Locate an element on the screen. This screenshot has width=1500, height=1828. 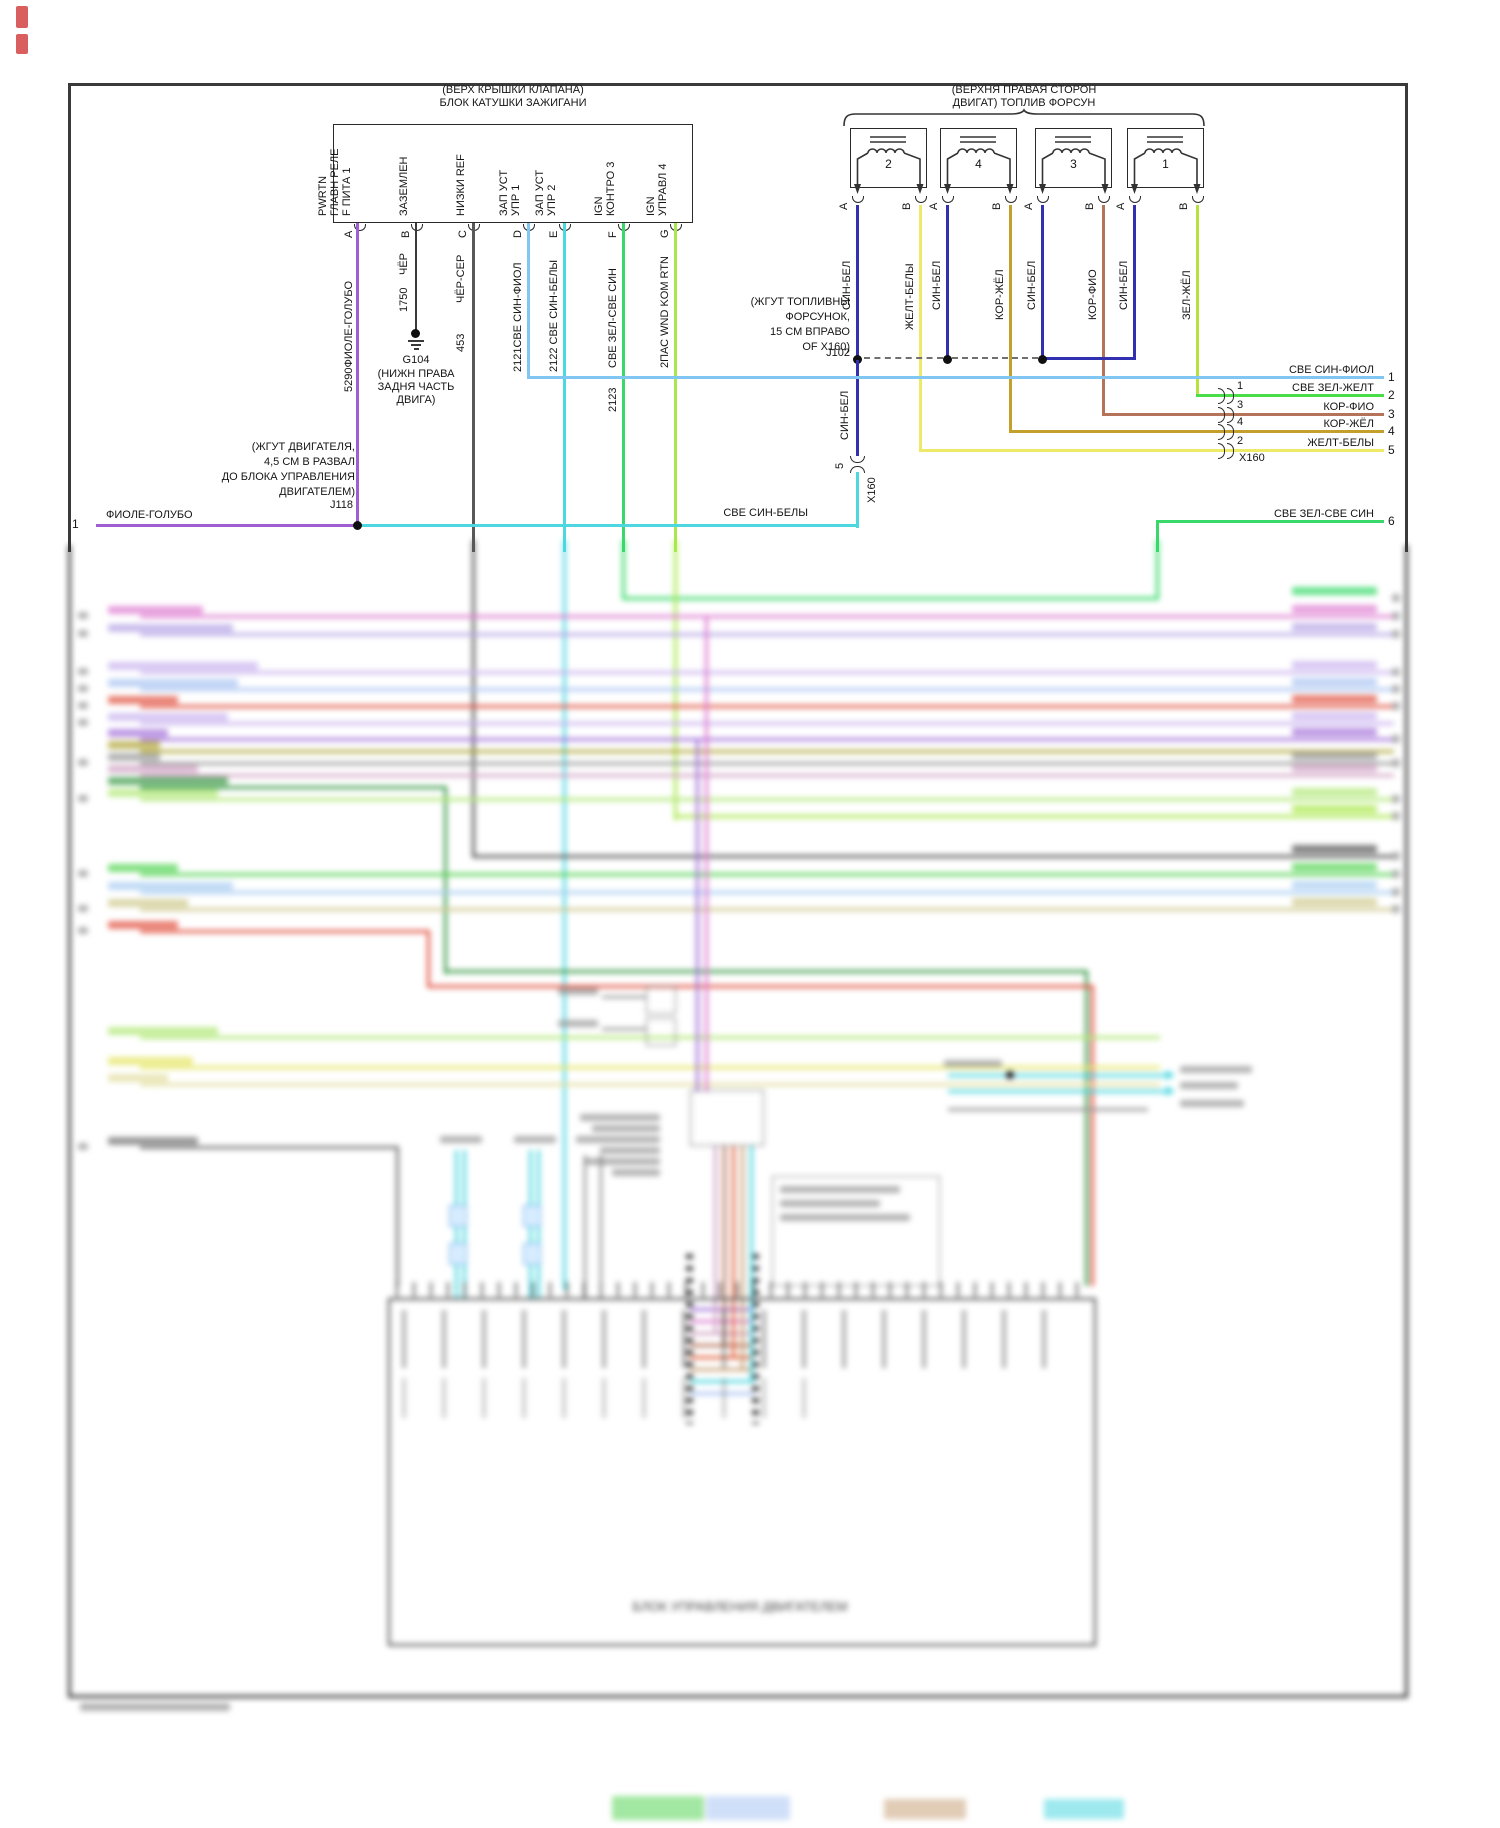
wire-brightgreen is located at coordinates (1290, 395).